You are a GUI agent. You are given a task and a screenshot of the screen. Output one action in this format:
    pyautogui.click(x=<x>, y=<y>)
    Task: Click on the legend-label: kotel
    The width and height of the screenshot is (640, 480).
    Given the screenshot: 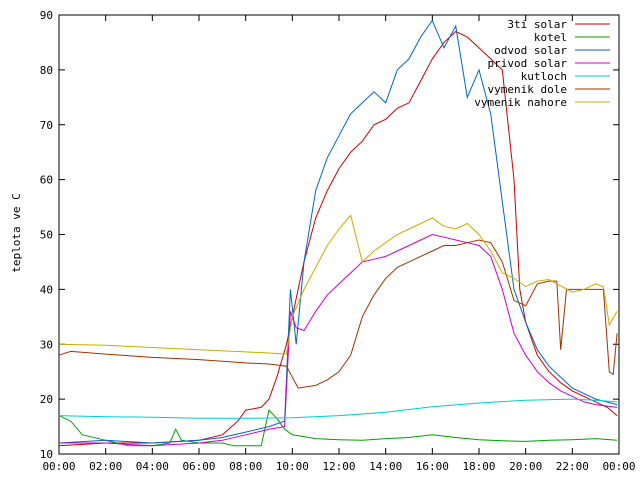 What is the action you would take?
    pyautogui.click(x=550, y=37)
    